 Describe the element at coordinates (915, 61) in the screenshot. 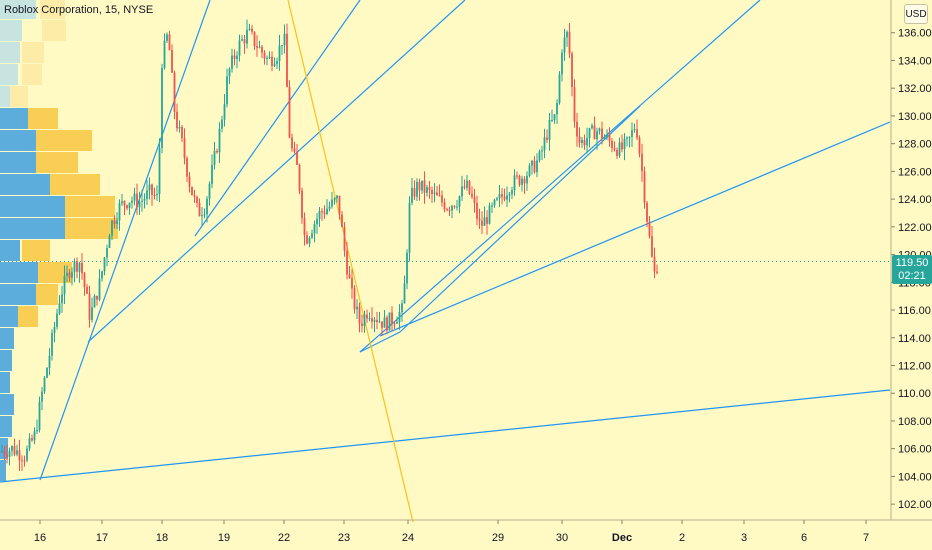

I see `y-axis-tick-label: 134.00` at that location.